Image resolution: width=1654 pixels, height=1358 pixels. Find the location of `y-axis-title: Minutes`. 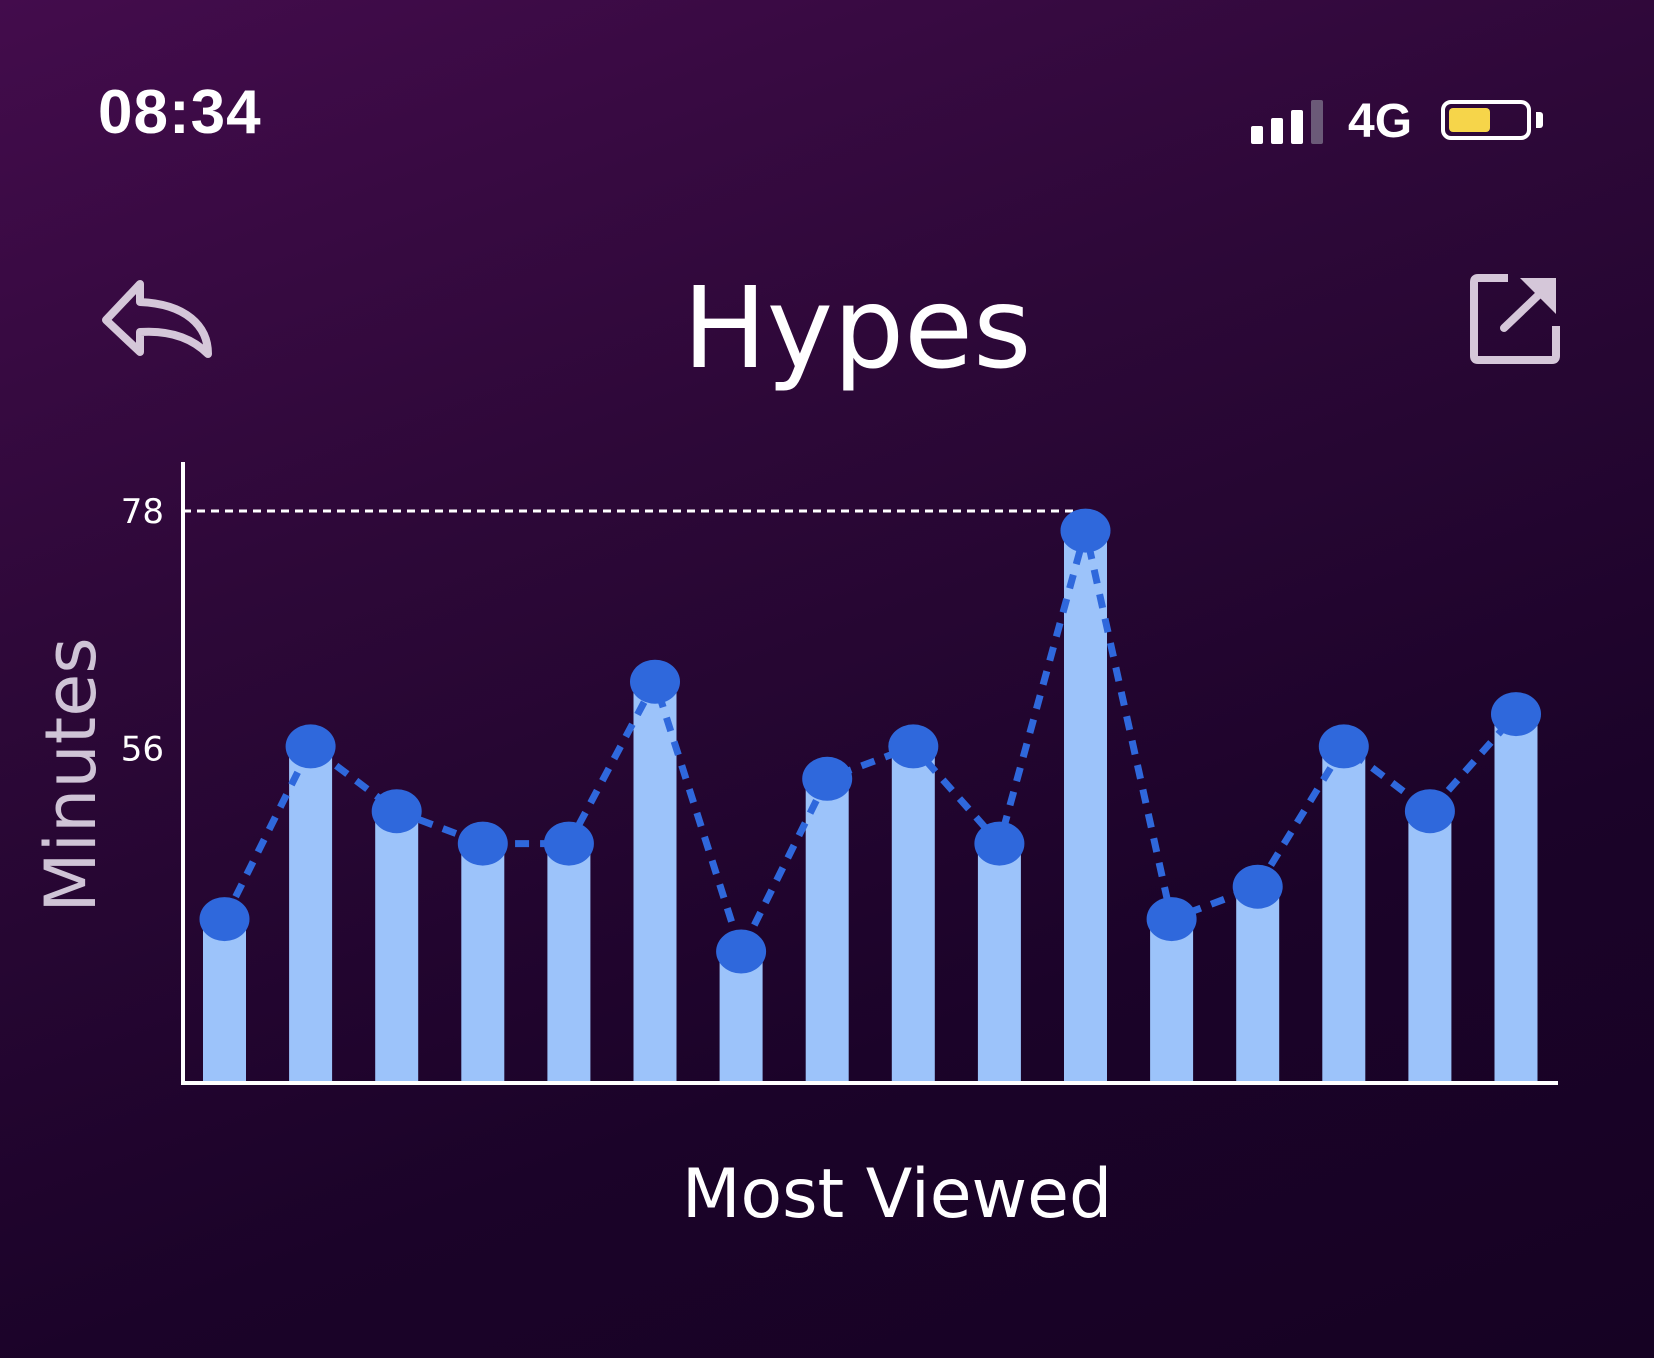

y-axis-title: Minutes is located at coordinates (71, 775).